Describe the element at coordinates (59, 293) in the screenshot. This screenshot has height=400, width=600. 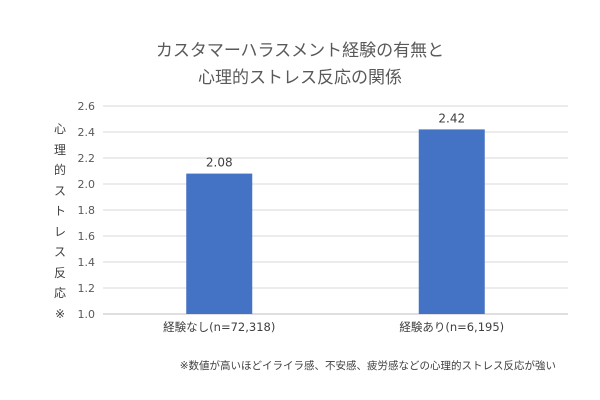
I see `y-axis-label-char: 応` at that location.